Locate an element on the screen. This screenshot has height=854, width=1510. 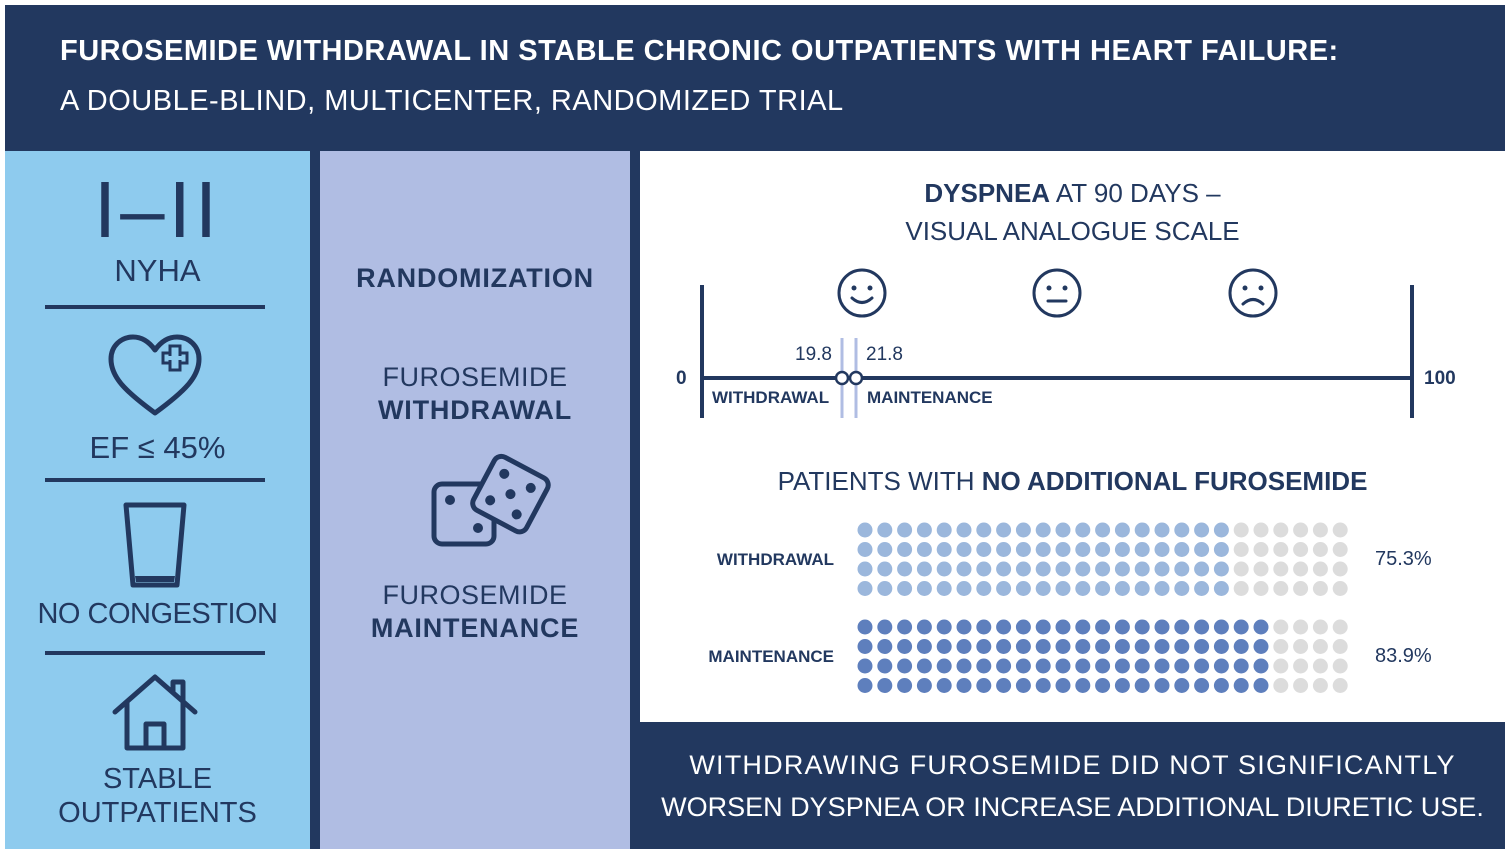
vas-scale is located at coordinates (1057, 351).